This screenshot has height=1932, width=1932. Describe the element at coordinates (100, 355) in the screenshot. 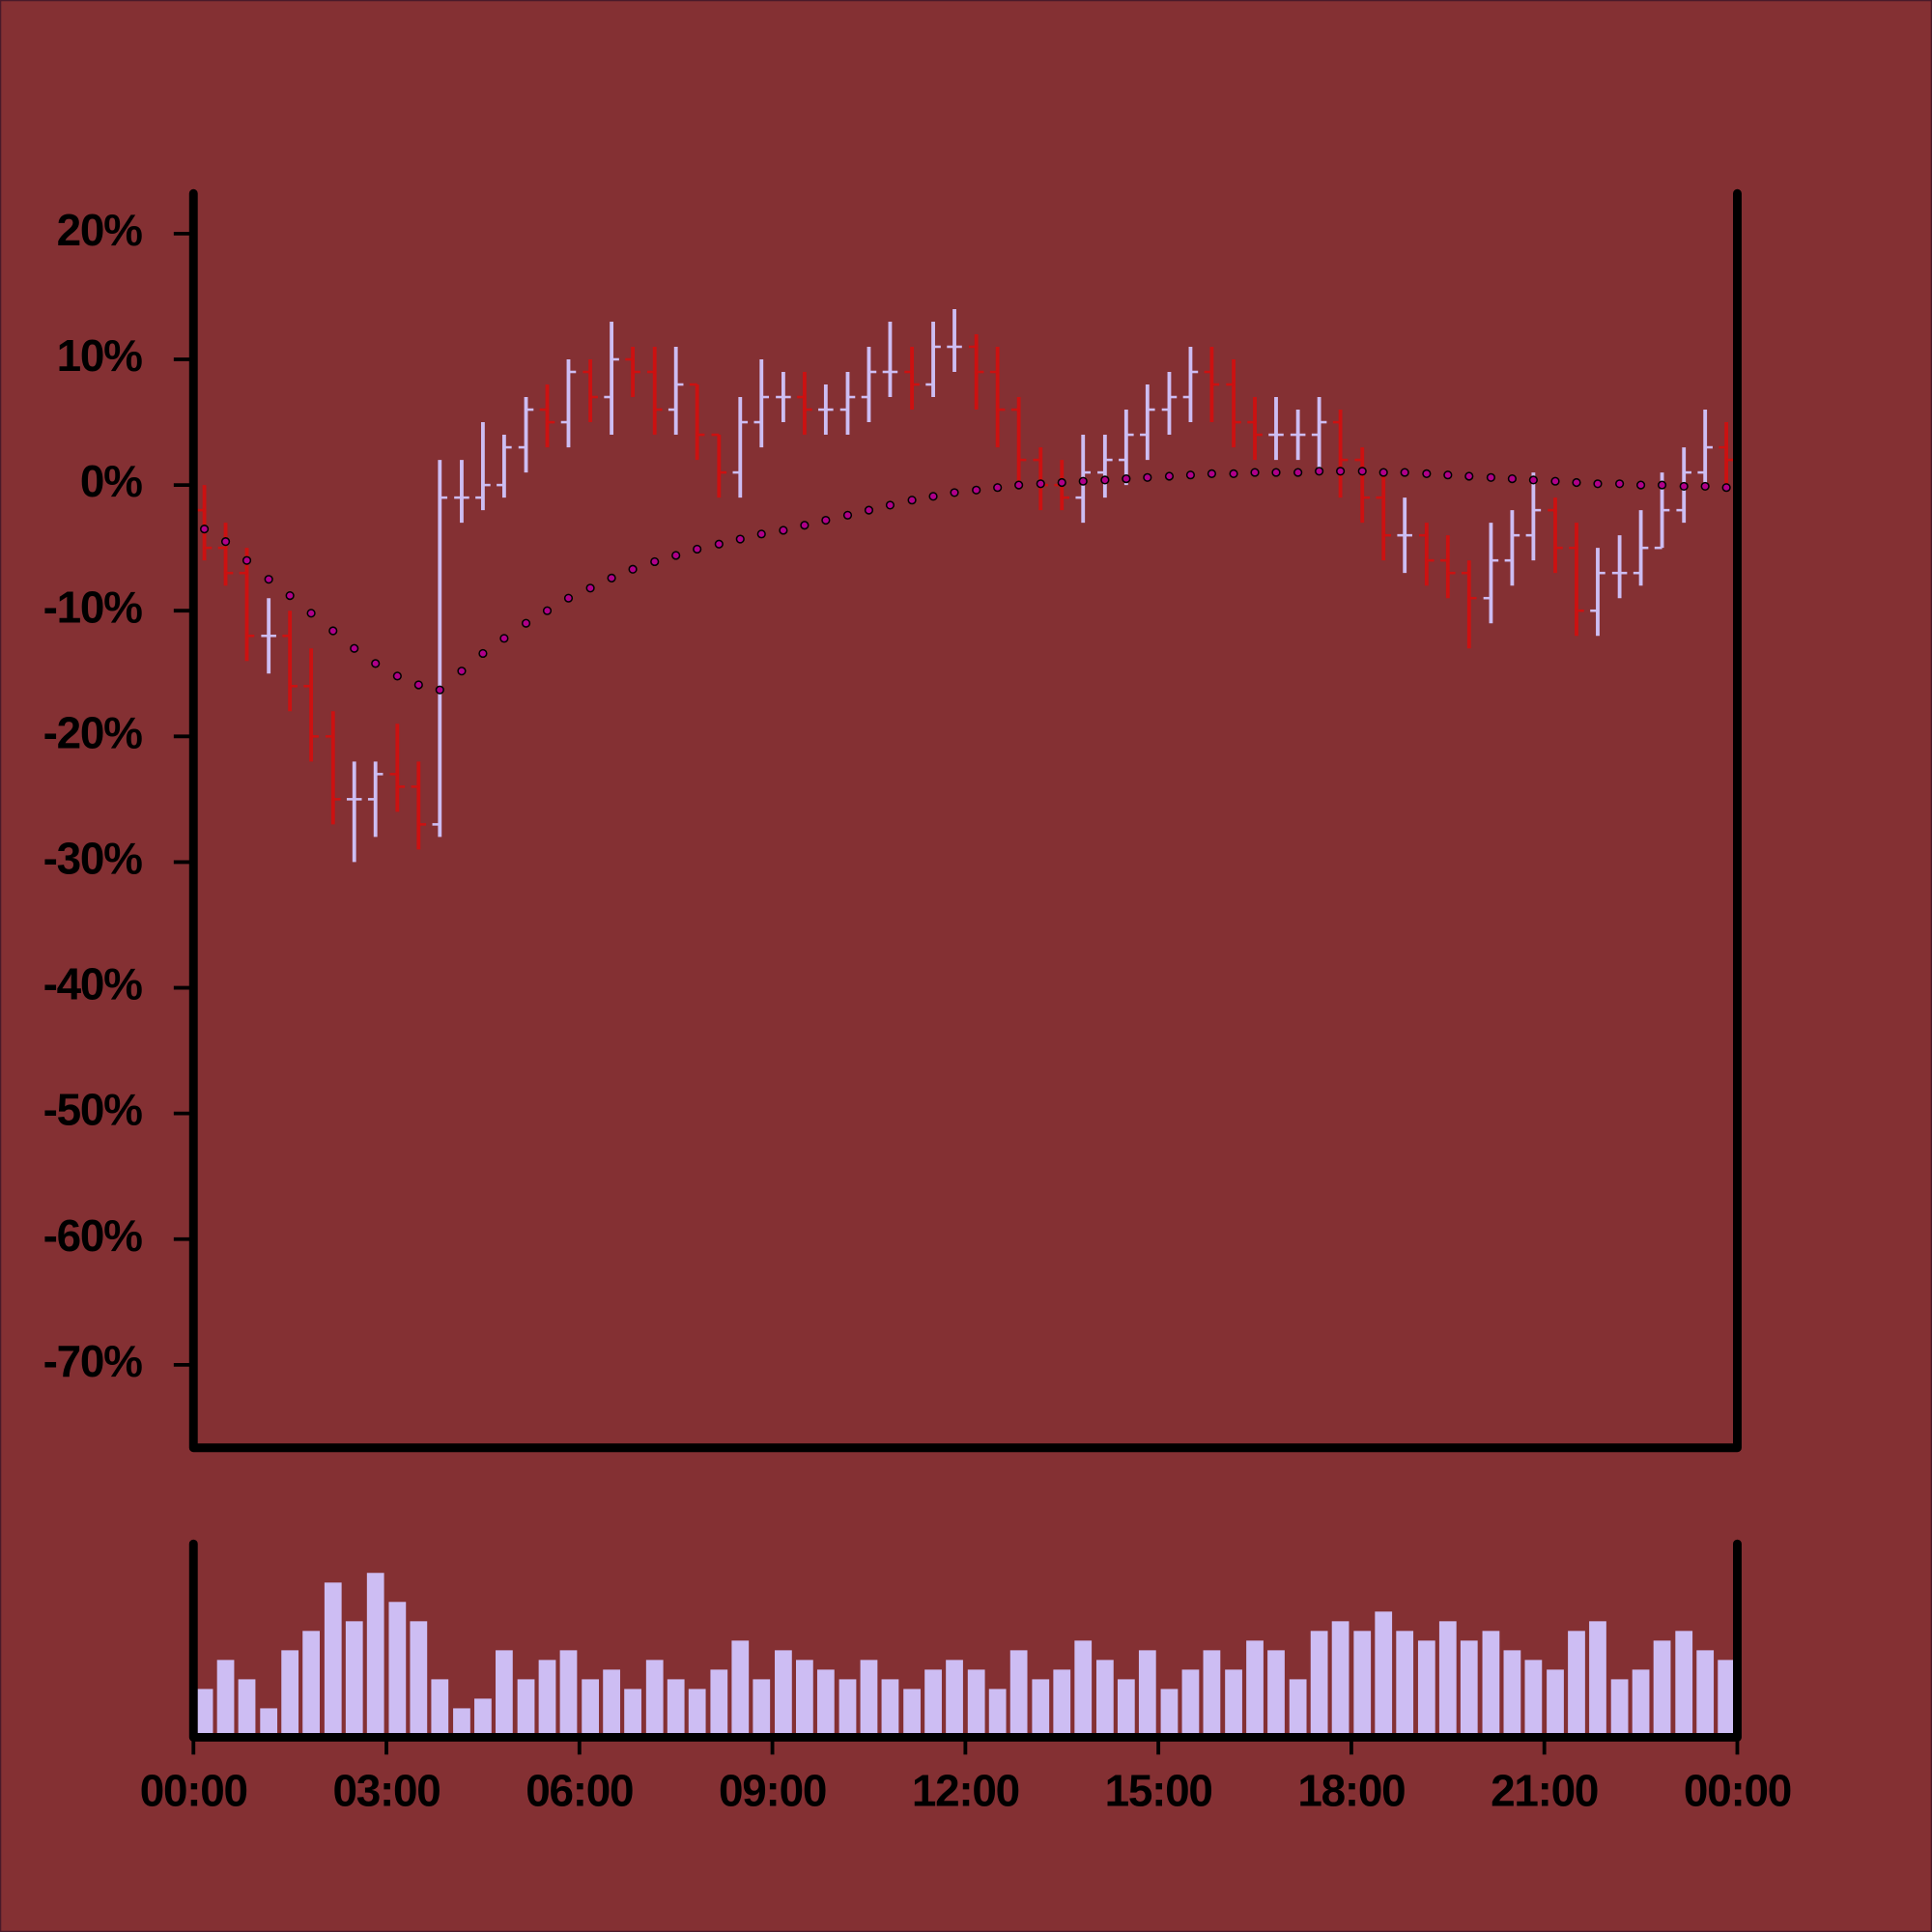

I see `y-tick-label: 10%` at that location.